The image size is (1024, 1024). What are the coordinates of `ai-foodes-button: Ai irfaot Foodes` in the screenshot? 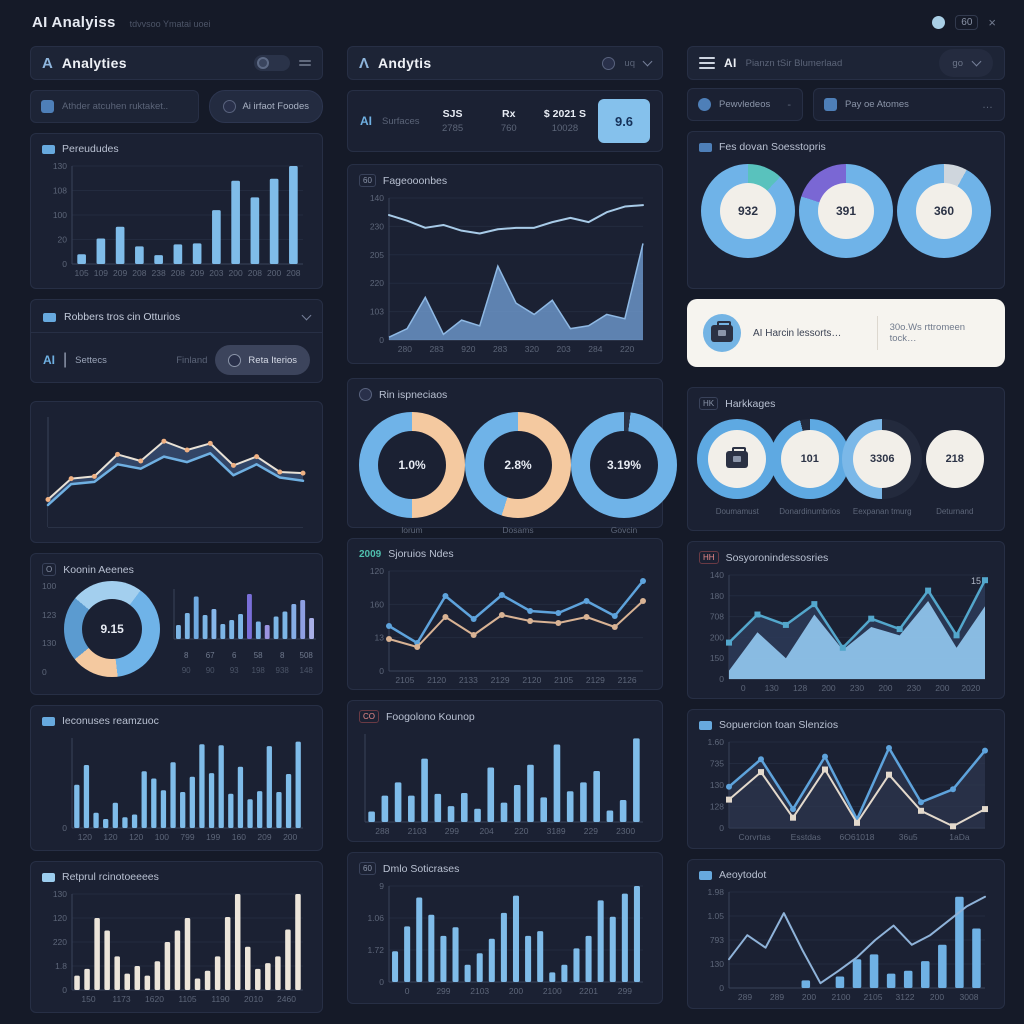 It's located at (266, 106).